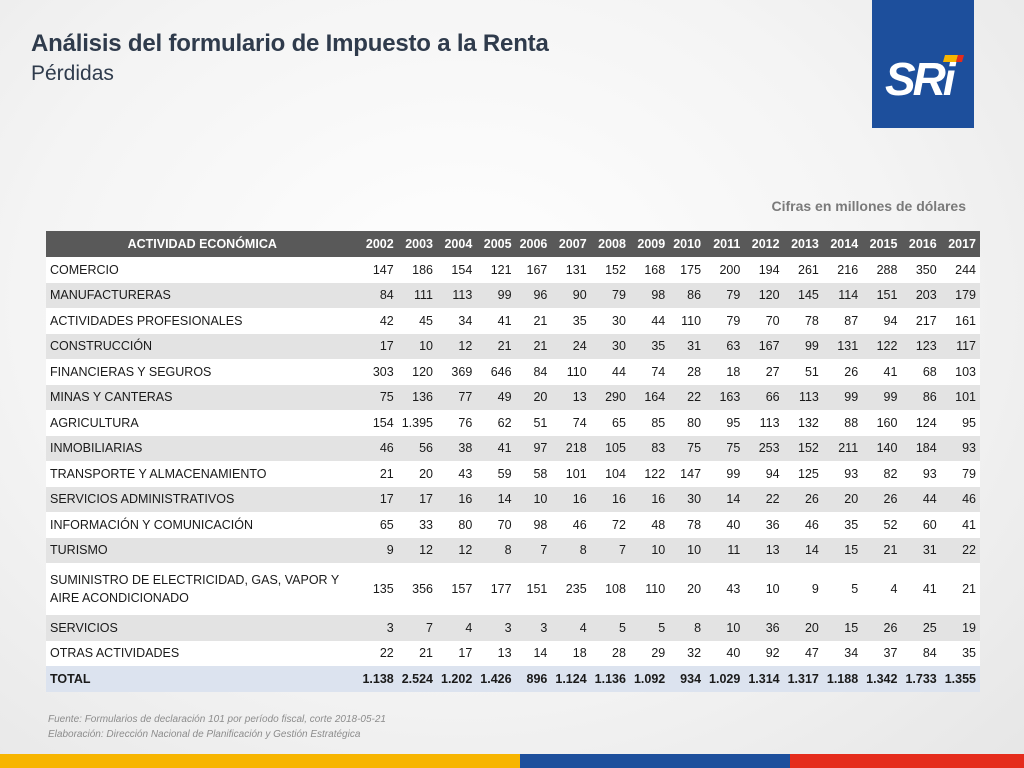  I want to click on value-cell: 5, so click(842, 589).